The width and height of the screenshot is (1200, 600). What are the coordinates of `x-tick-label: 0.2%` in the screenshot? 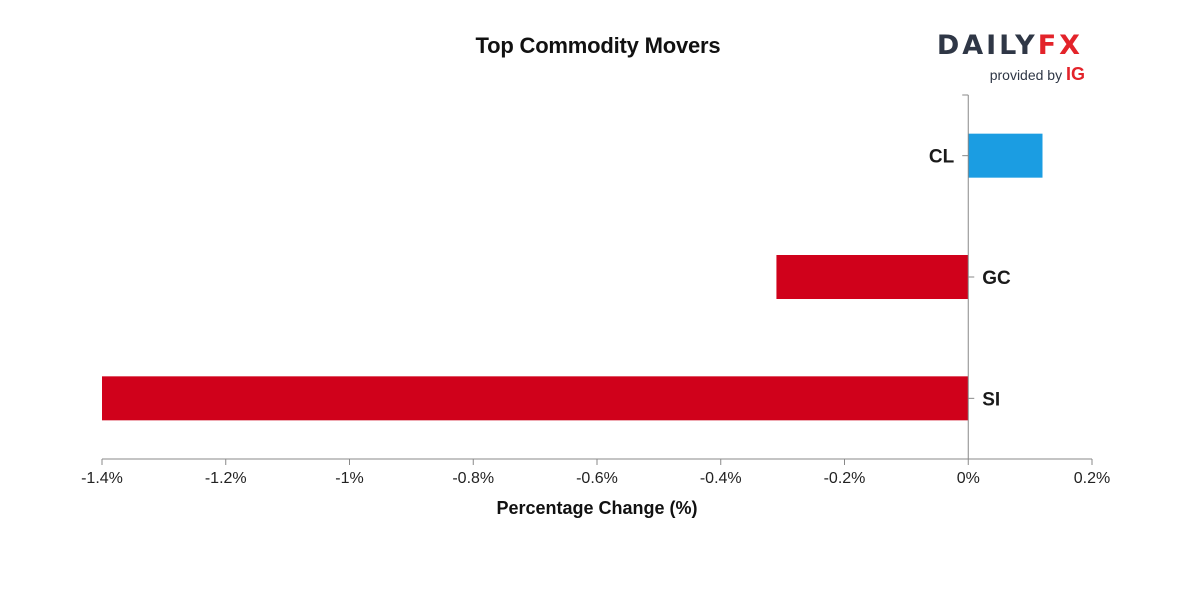 It's located at (1092, 478).